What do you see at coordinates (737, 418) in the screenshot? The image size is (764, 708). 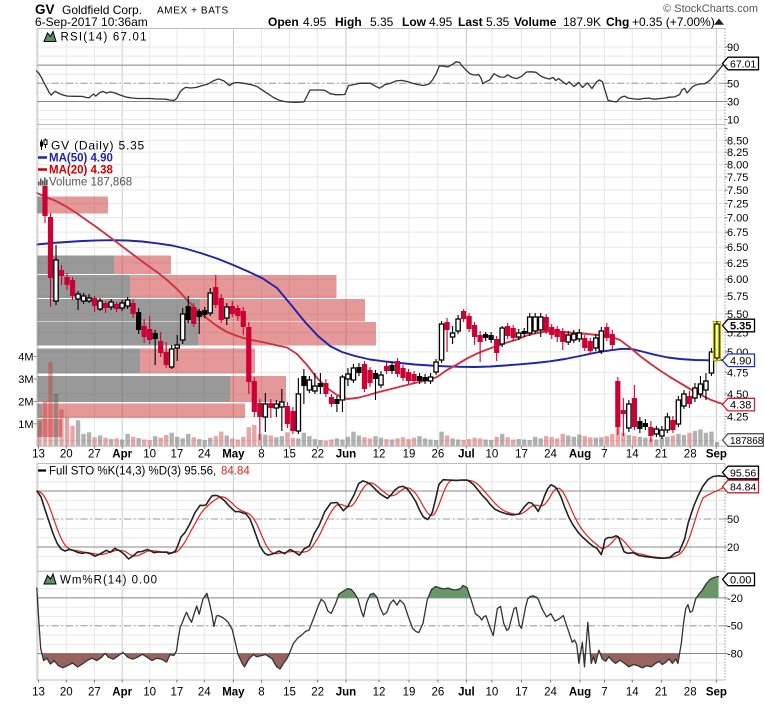 I see `svg-text: 4.25` at bounding box center [737, 418].